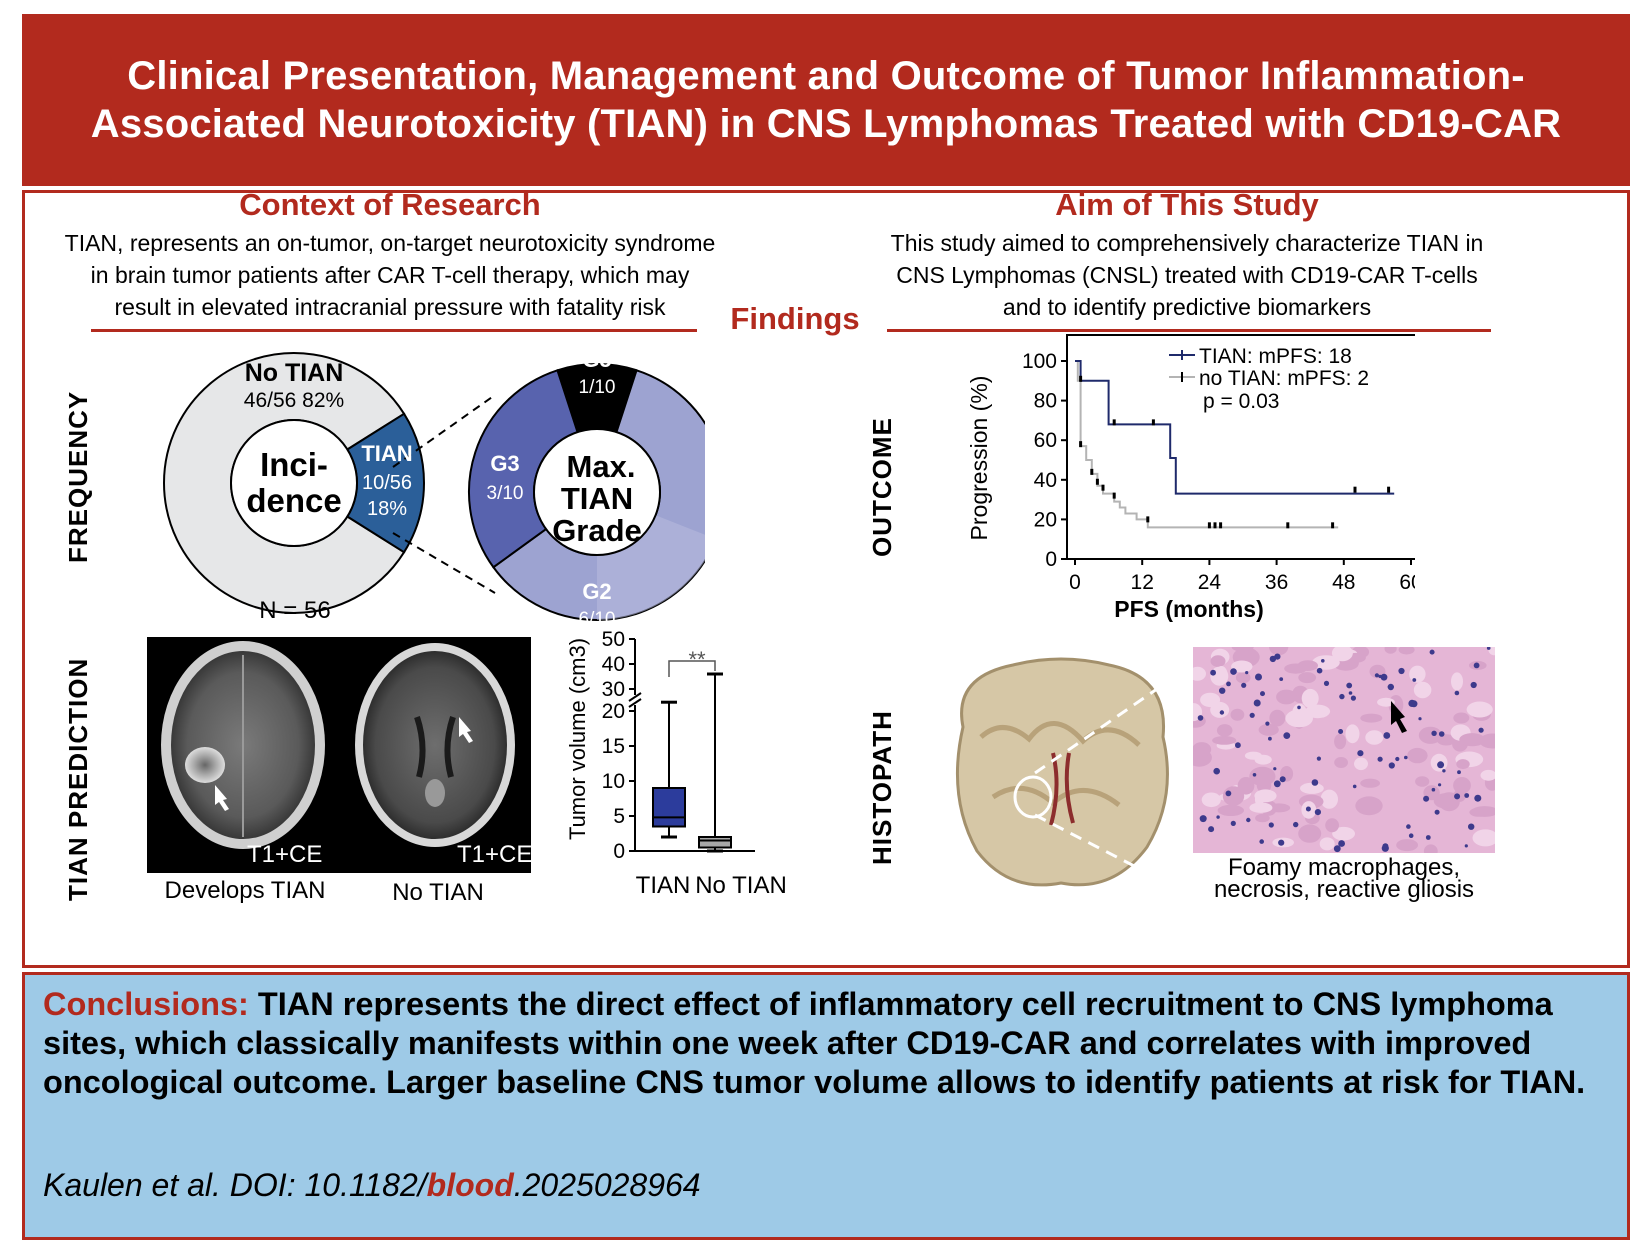 This screenshot has height=1256, width=1652. Describe the element at coordinates (146, 1004) in the screenshot. I see `conclusions-lead: Conclusions:` at that location.